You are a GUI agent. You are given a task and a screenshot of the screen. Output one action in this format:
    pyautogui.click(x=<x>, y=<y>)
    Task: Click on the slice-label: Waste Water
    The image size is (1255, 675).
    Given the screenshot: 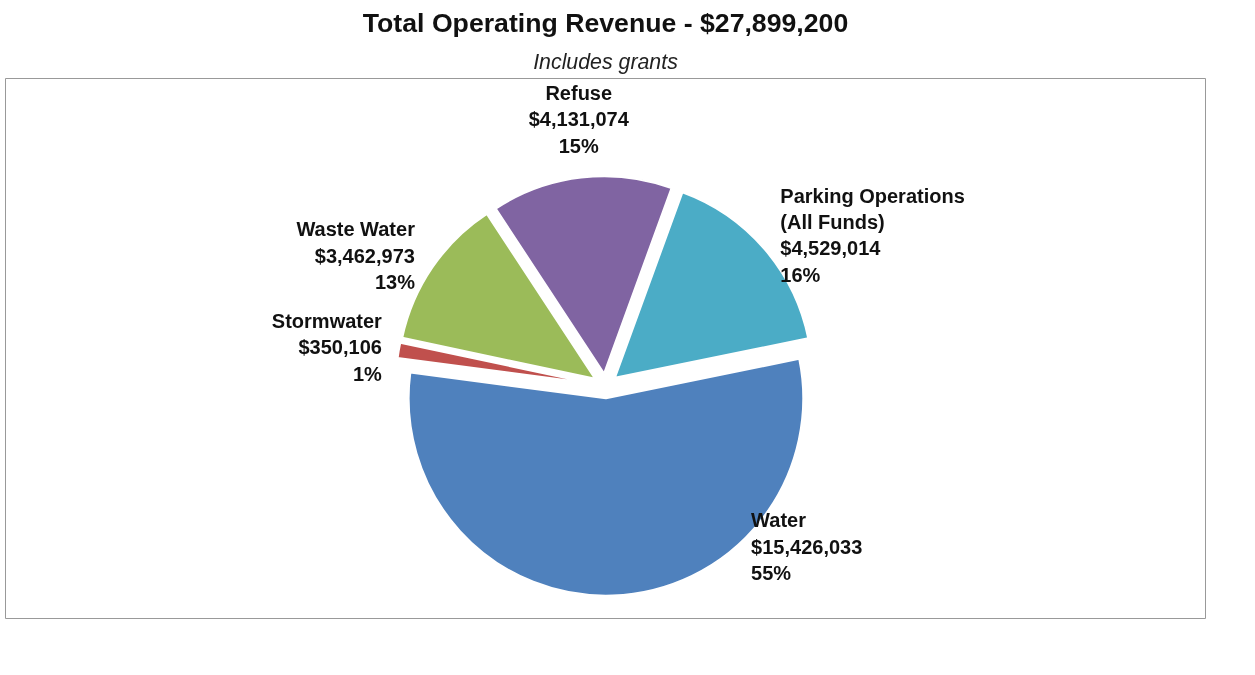 What is the action you would take?
    pyautogui.click(x=356, y=229)
    